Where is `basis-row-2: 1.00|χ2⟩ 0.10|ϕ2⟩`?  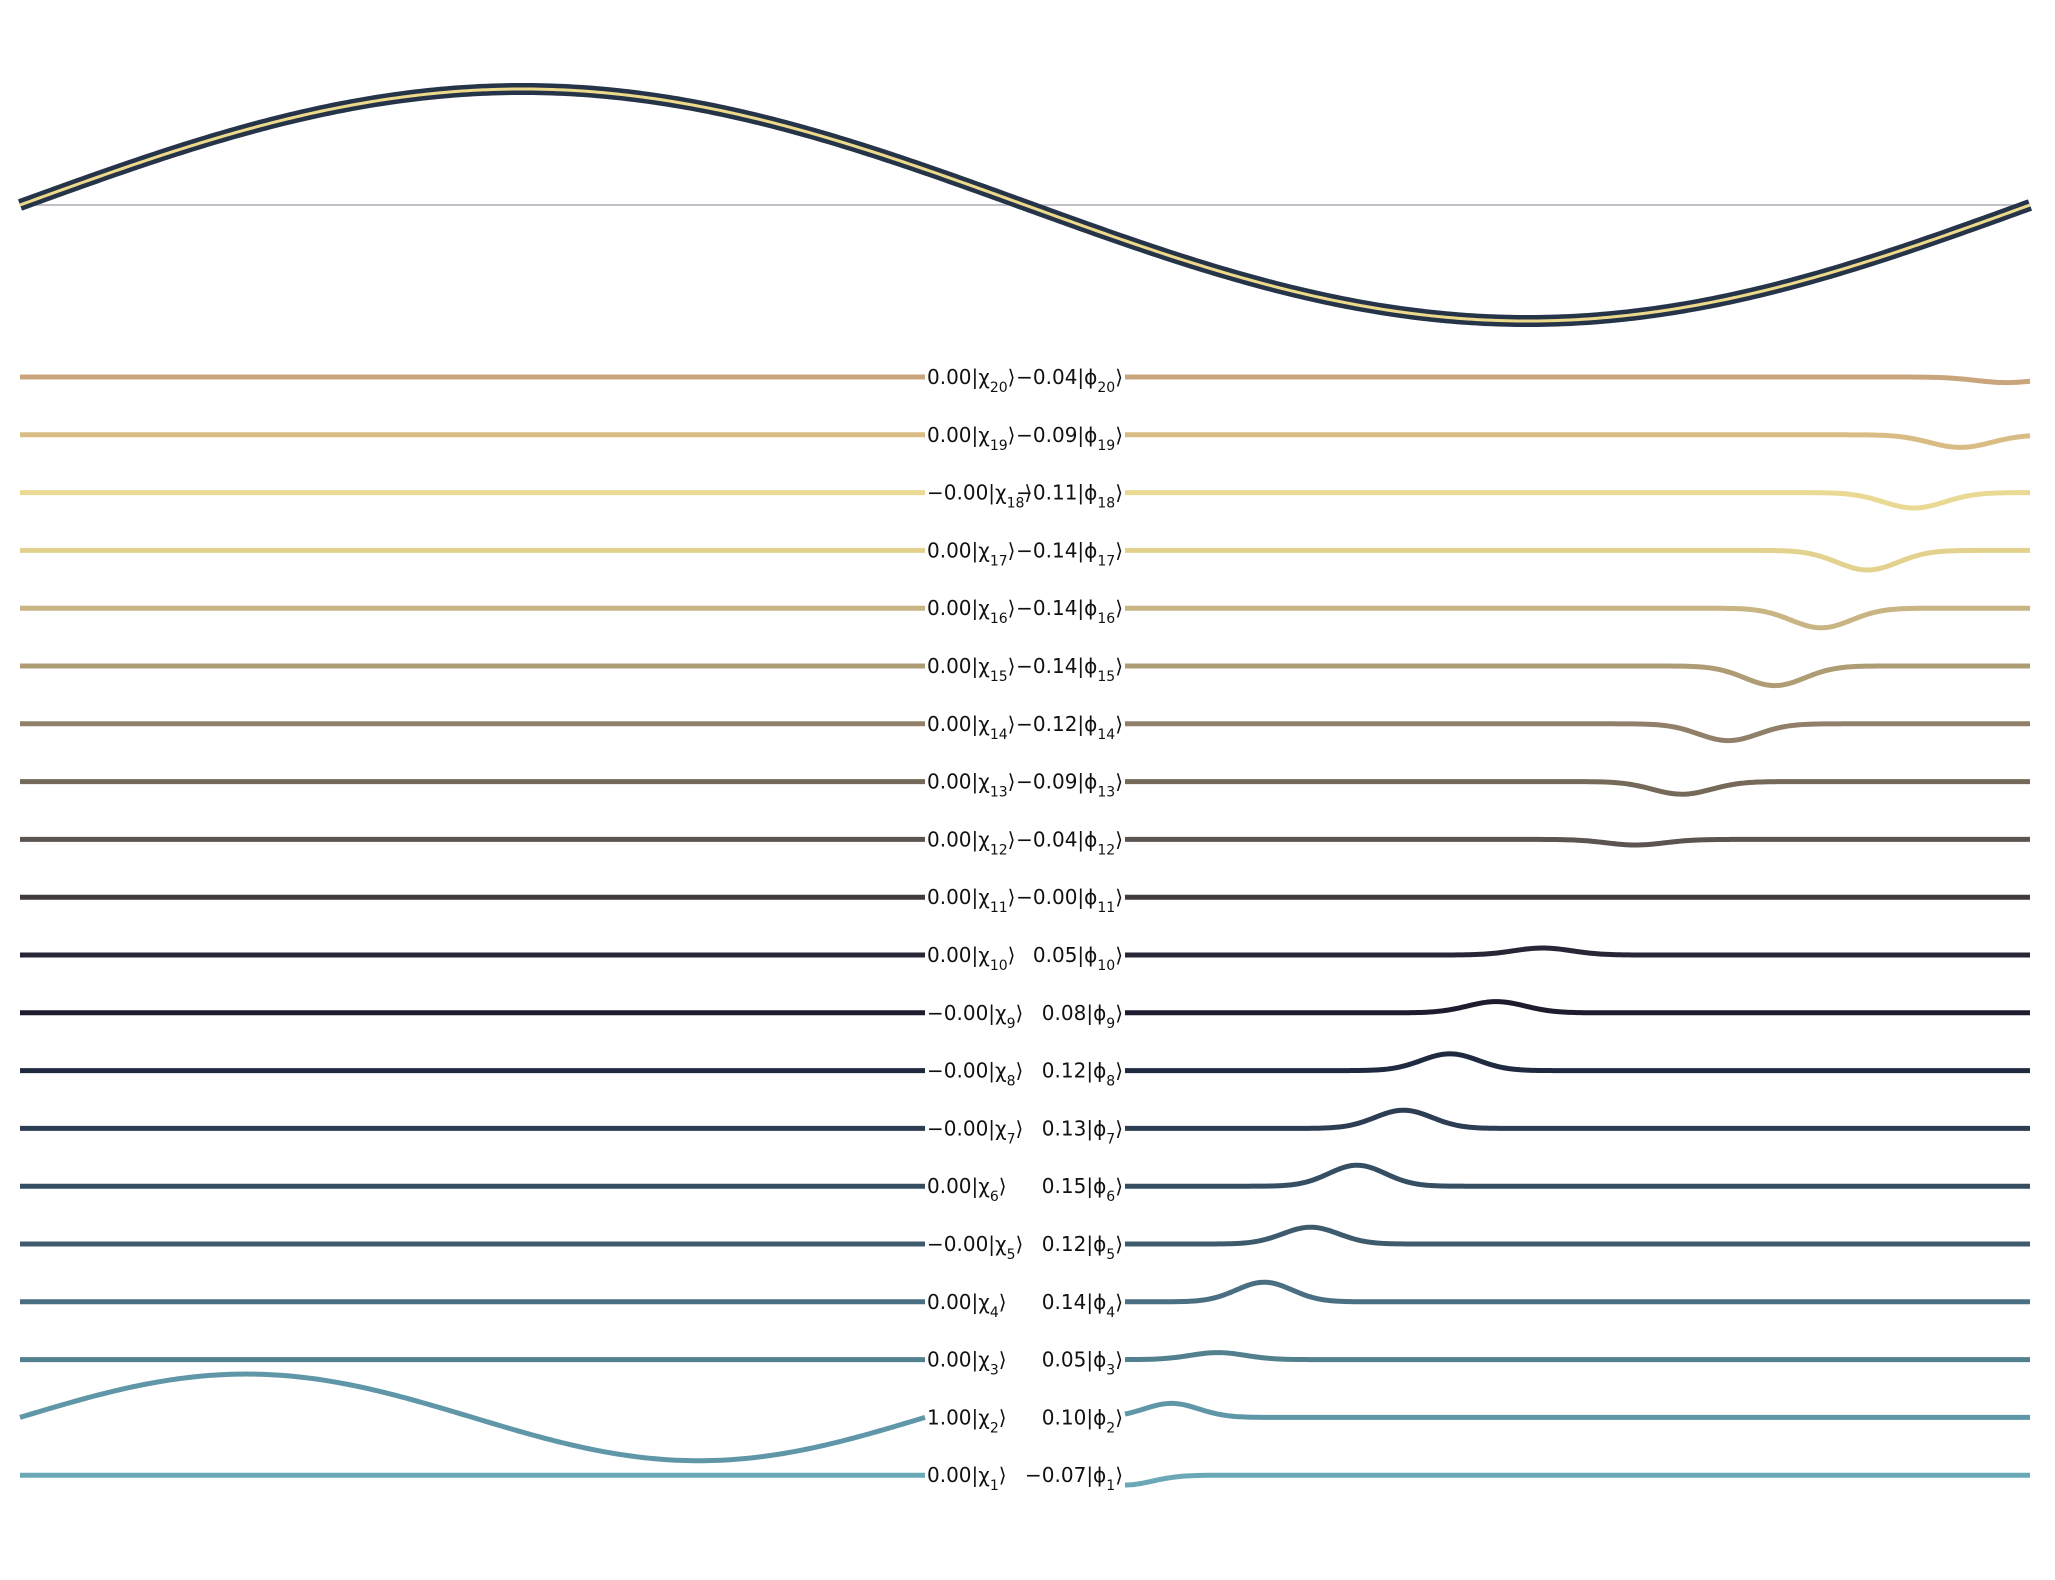
basis-row-2: 1.00|χ2⟩ 0.10|ϕ2⟩ is located at coordinates (1024, 1417).